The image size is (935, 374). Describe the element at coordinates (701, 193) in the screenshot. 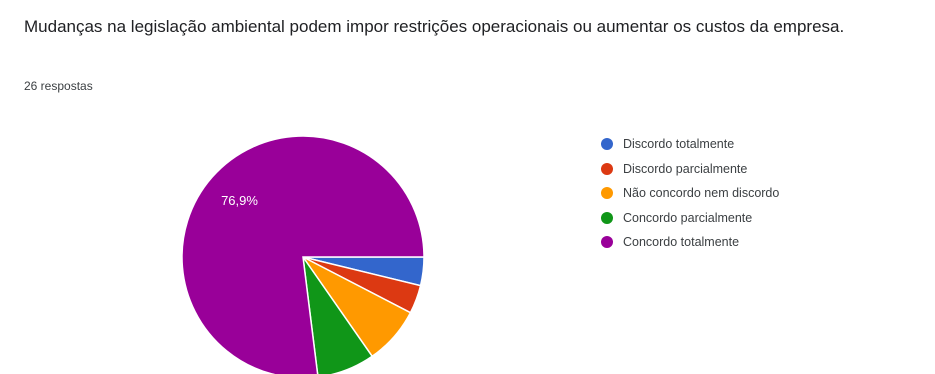

I see `legend-label: Não concordo nem discordo` at that location.